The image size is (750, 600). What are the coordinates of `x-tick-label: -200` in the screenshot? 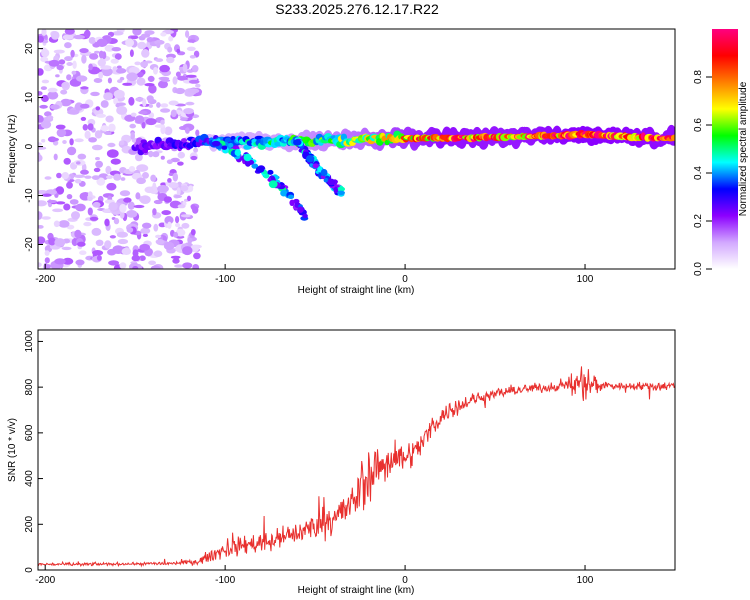 It's located at (45, 580).